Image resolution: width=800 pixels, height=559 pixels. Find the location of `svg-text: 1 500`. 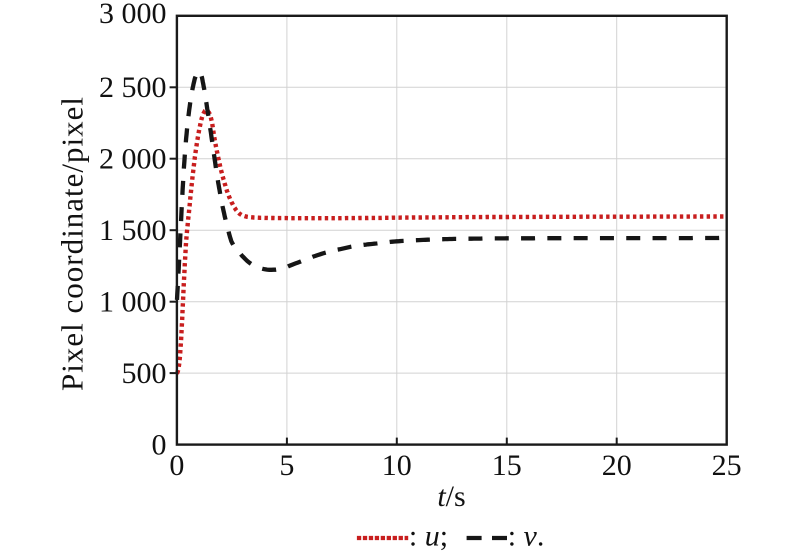

svg-text: 1 500 is located at coordinates (133, 230).